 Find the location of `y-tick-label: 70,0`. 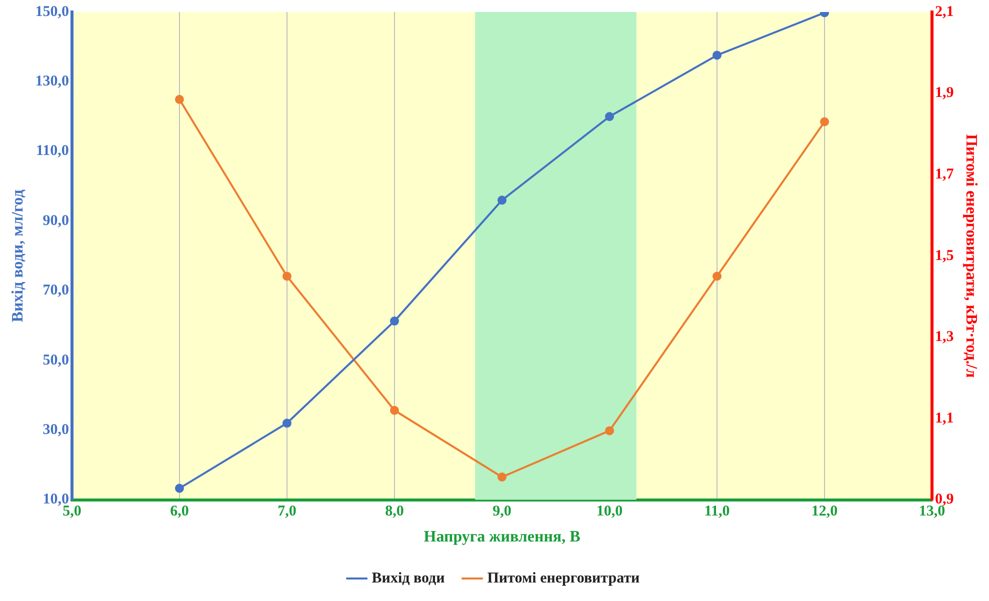

y-tick-label: 70,0 is located at coordinates (55, 290).